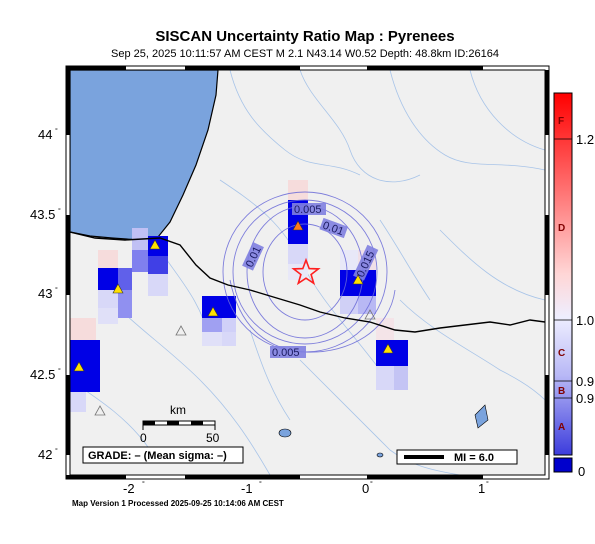 The image size is (595, 544). Describe the element at coordinates (144, 155) in the screenshot. I see `ocean-bay-of-biscay` at that location.